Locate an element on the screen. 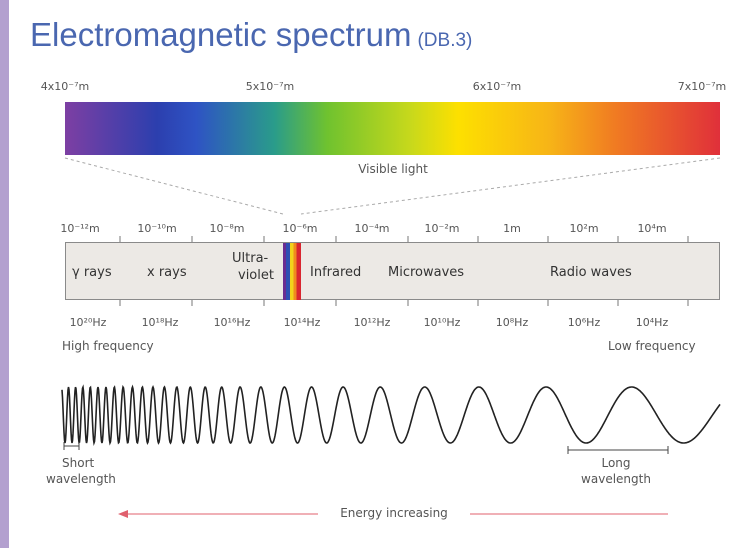  projection-line-left is located at coordinates (174, 186).